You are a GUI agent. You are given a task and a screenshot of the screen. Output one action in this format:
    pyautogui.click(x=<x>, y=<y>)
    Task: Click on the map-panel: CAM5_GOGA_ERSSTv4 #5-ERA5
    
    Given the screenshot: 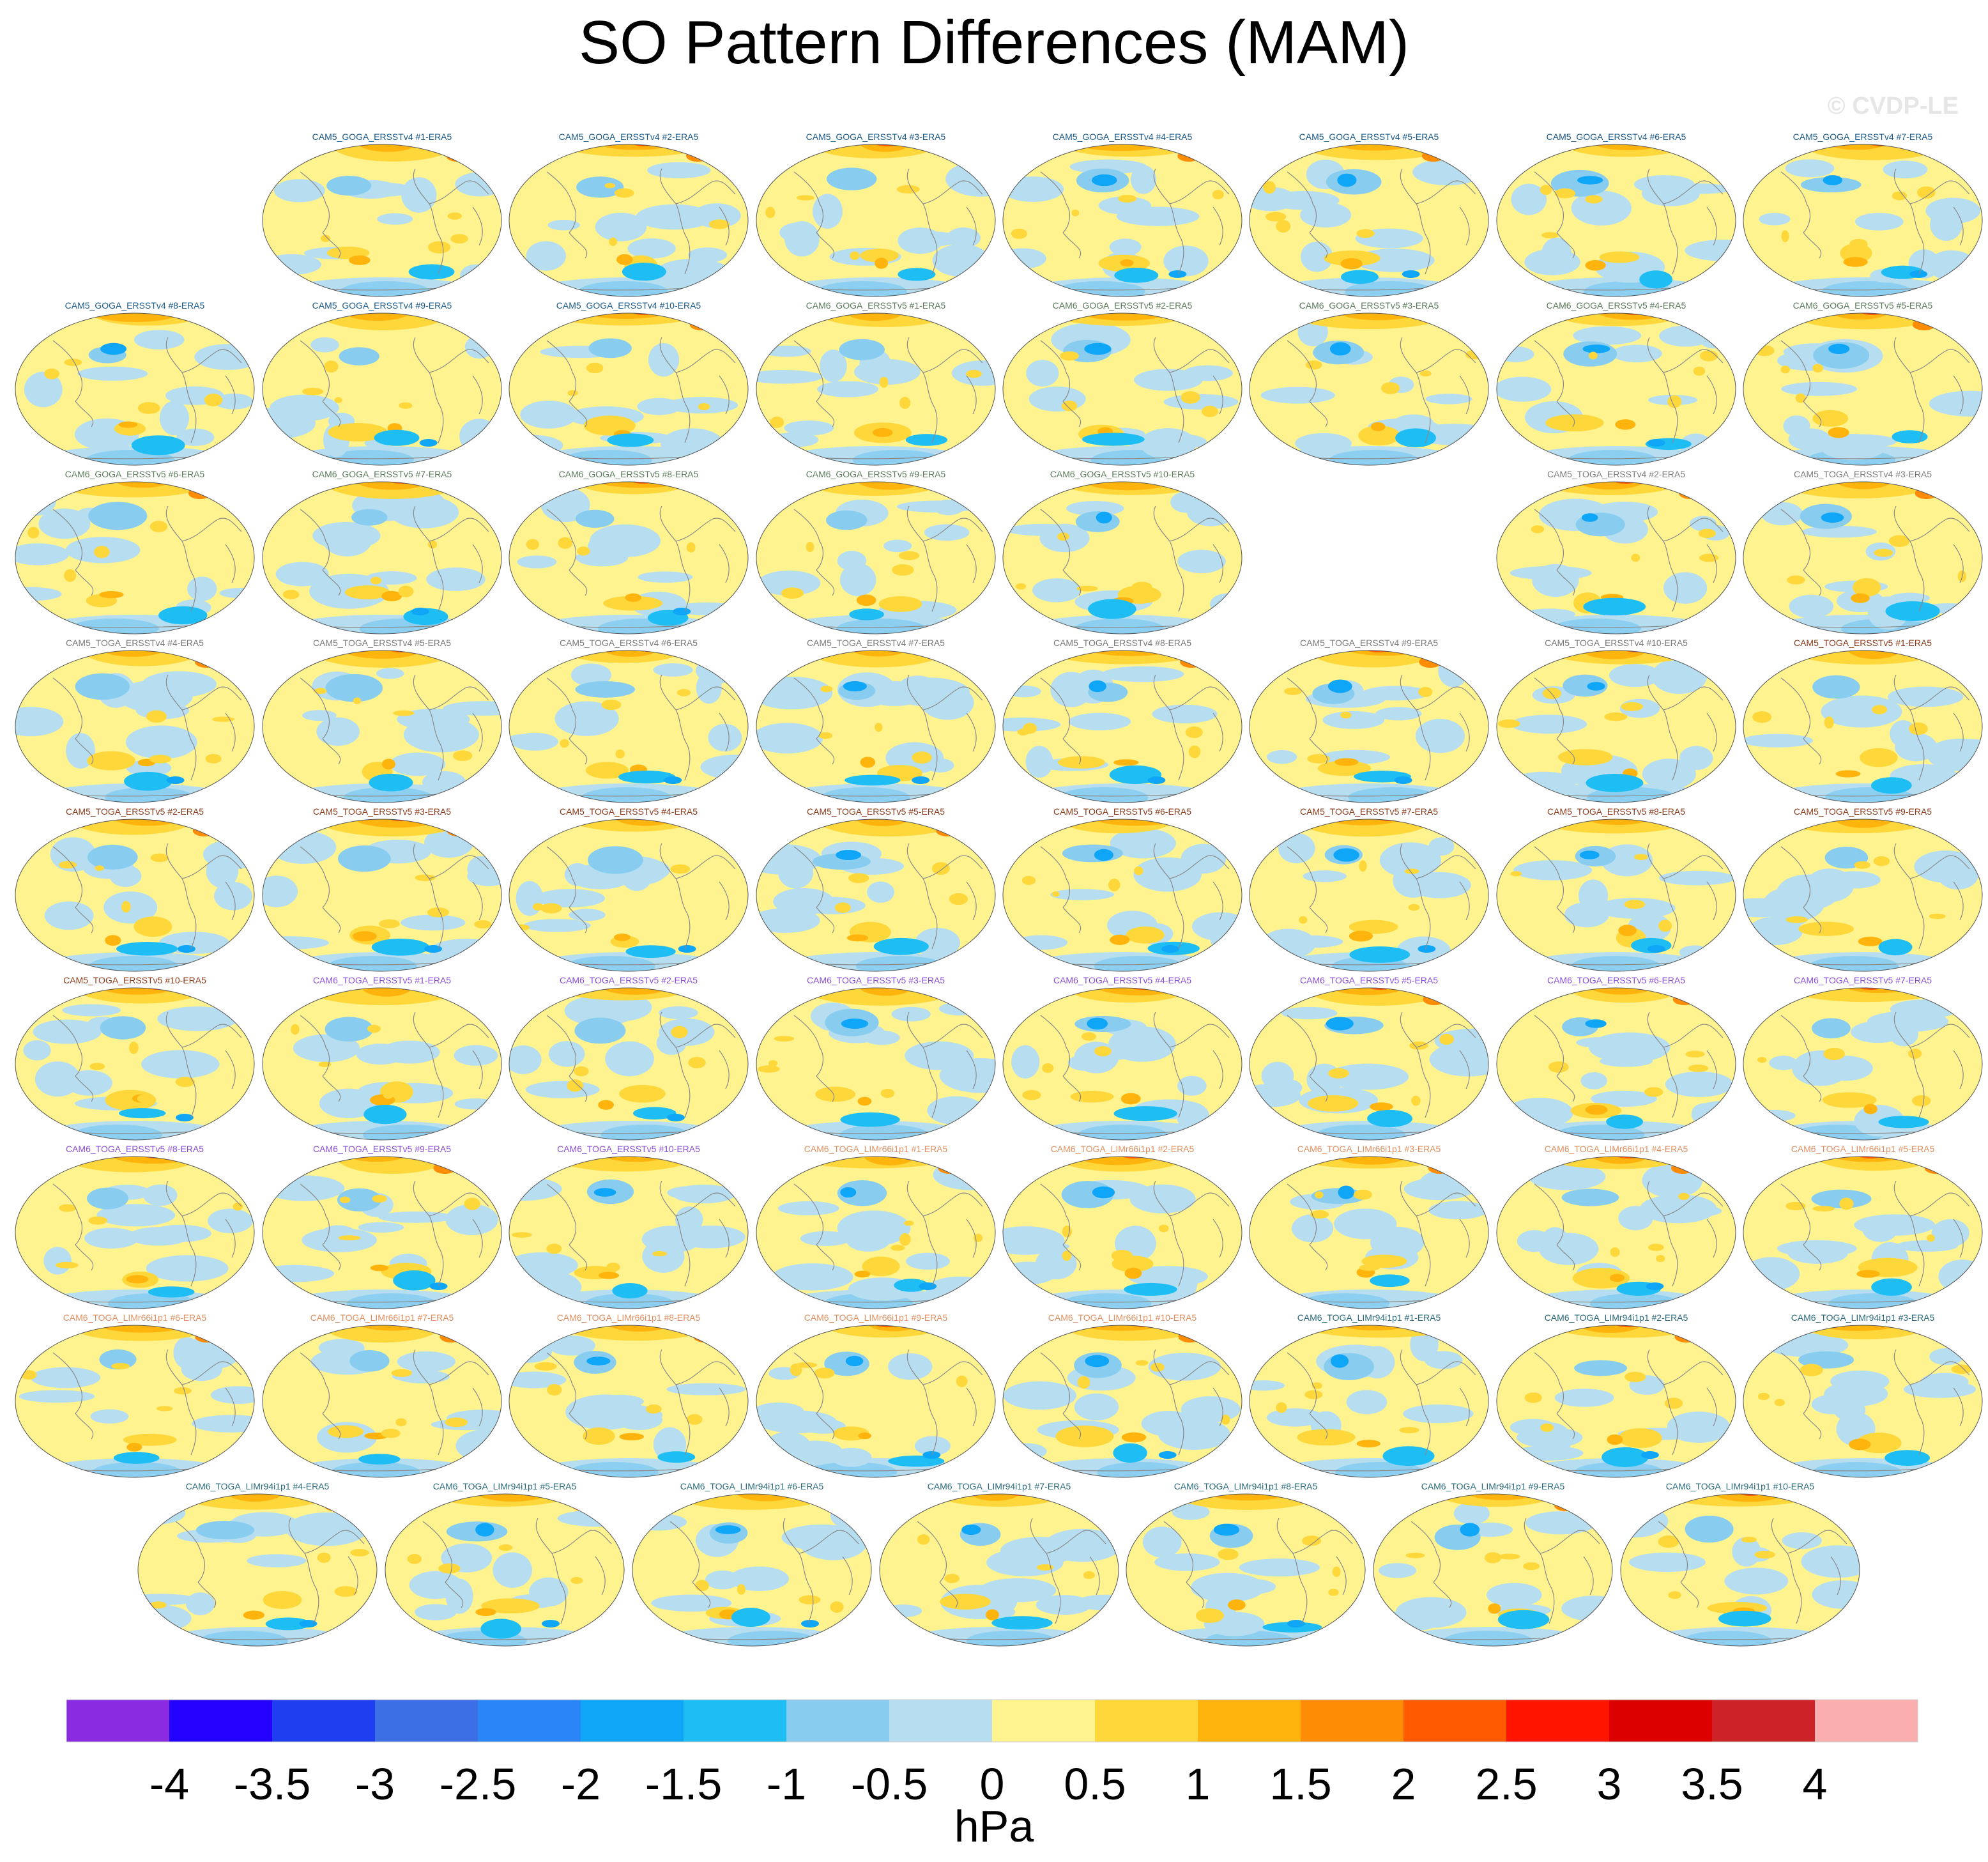 What is the action you would take?
    pyautogui.click(x=1369, y=217)
    